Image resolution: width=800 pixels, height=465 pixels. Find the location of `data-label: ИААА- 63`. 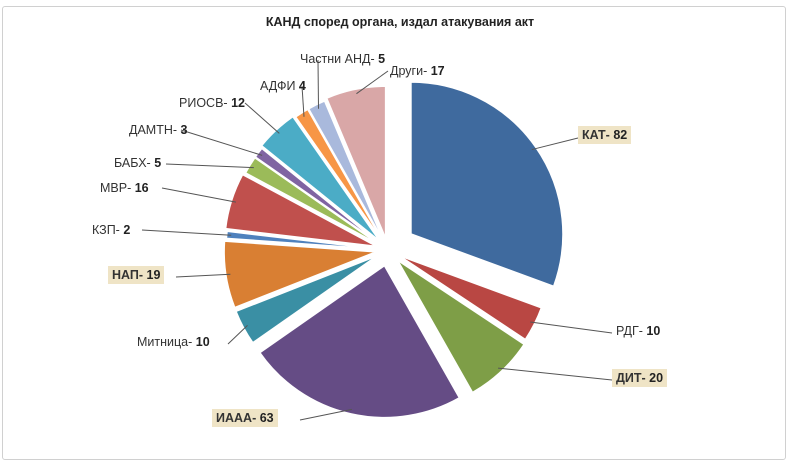

data-label: ИААА- 63 is located at coordinates (245, 418).